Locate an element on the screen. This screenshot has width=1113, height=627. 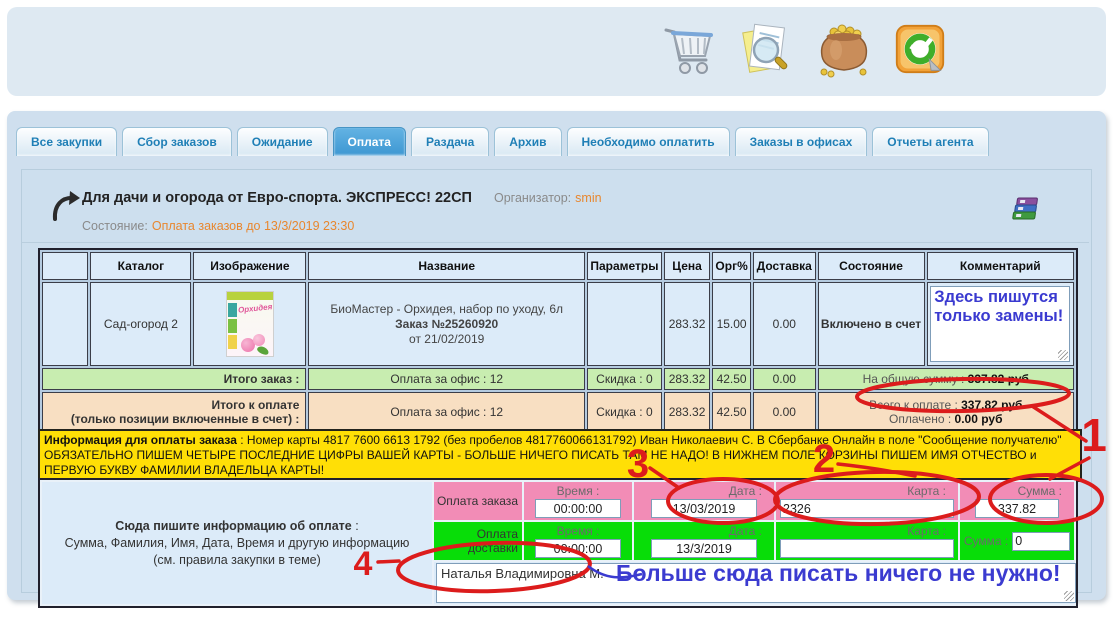
tab-distribution: Раздача is located at coordinates (450, 141).